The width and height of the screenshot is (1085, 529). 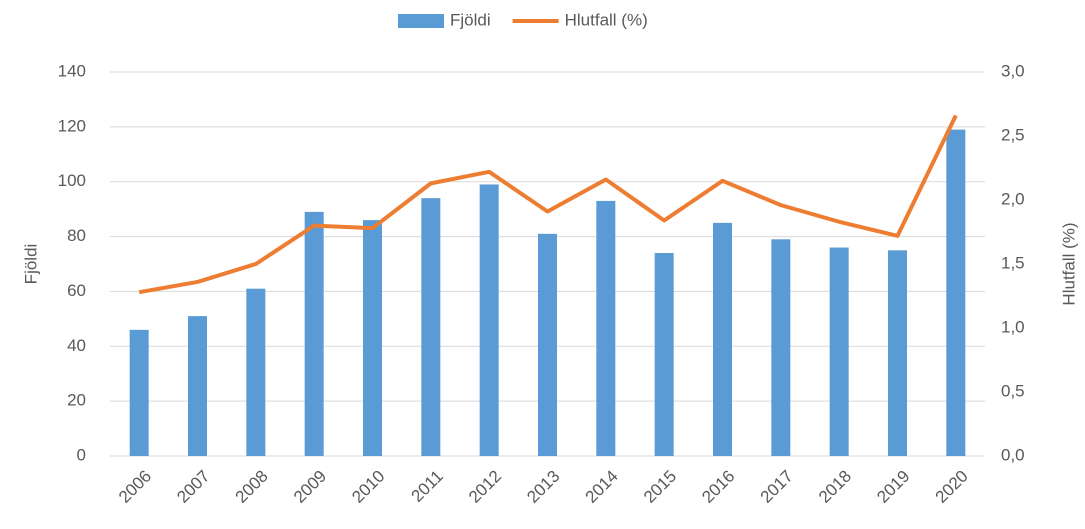 I want to click on y-tick-label: 140, so click(x=72, y=70).